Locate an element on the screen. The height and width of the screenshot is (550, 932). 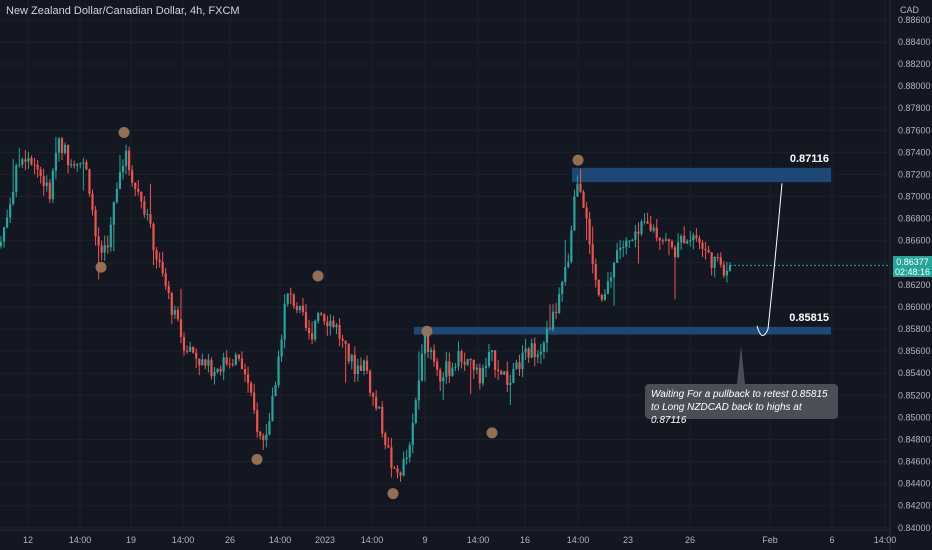
resistance-zone-label: 0.87116 is located at coordinates (809, 159).